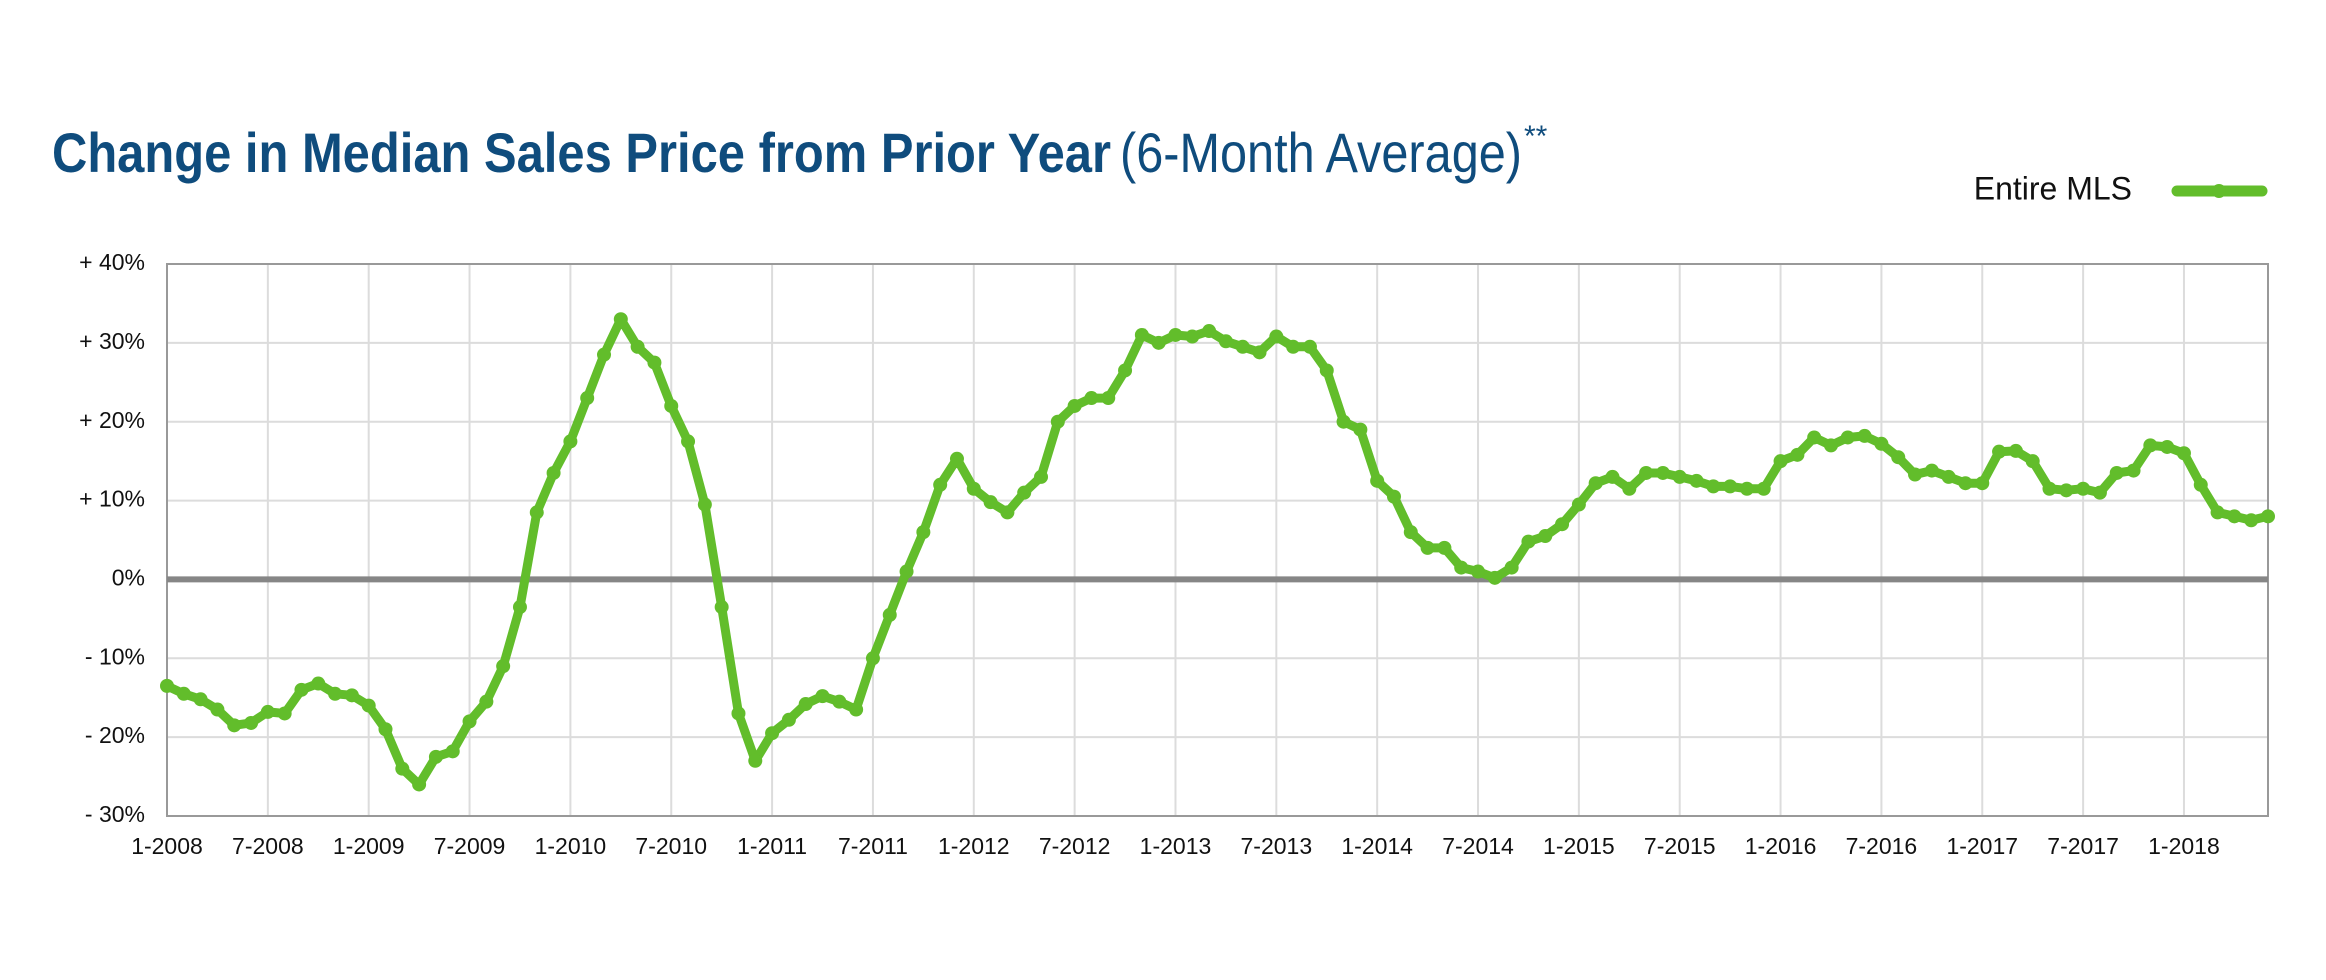  Describe the element at coordinates (1075, 846) in the screenshot. I see `x-tick-label: 7-2012` at that location.